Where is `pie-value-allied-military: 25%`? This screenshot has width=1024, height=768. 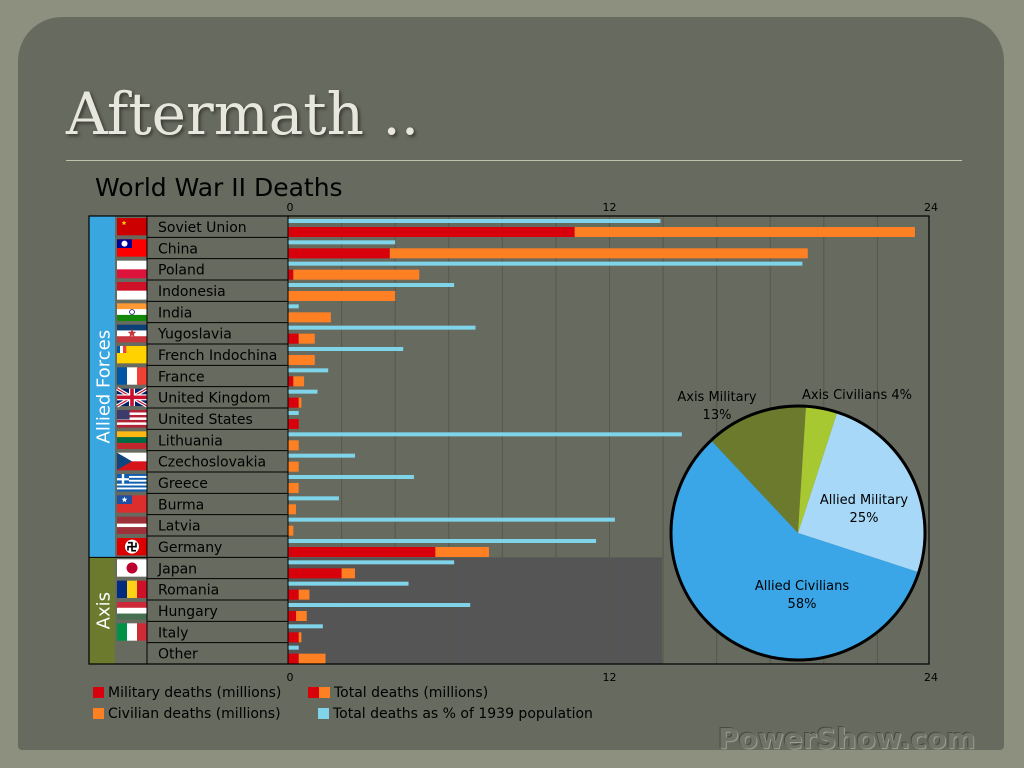
pie-value-allied-military: 25% is located at coordinates (864, 518).